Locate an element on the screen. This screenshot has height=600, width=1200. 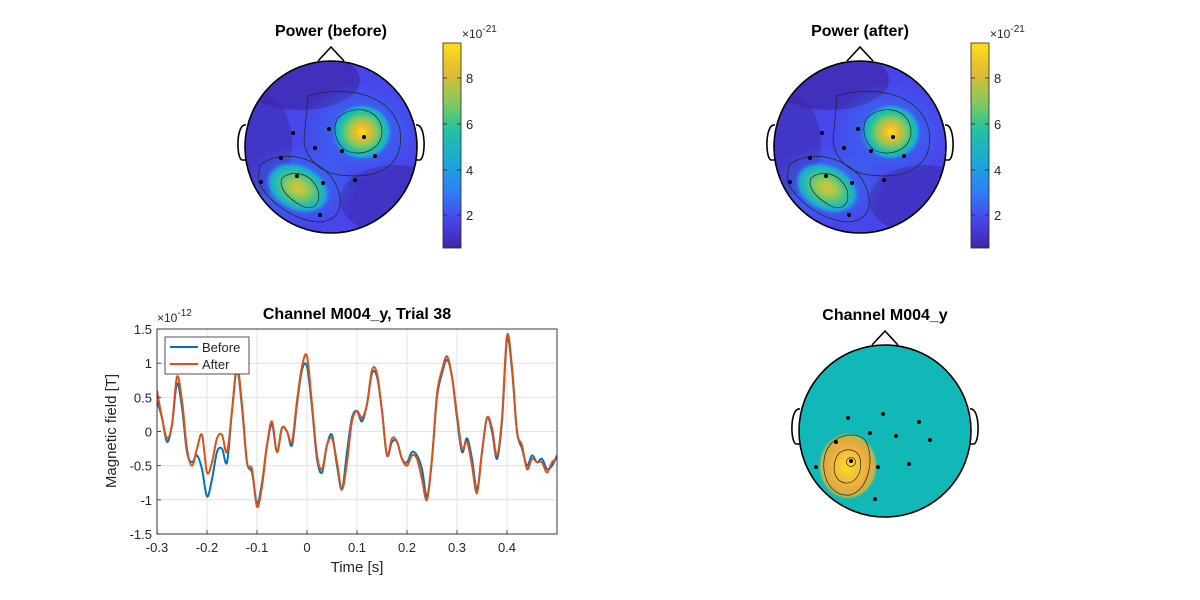
y-multiplier: ×10⁻¹² is located at coordinates (174, 316).